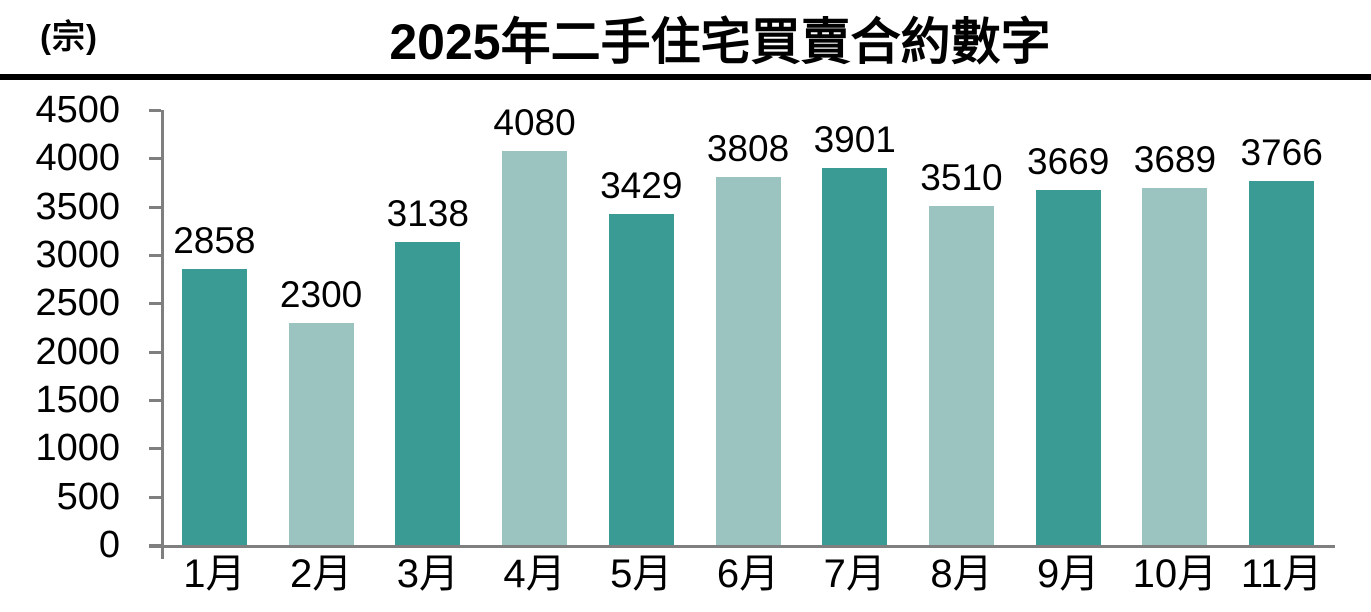 This screenshot has height=612, width=1371. Describe the element at coordinates (685, 77) in the screenshot. I see `title-separator-rule` at that location.